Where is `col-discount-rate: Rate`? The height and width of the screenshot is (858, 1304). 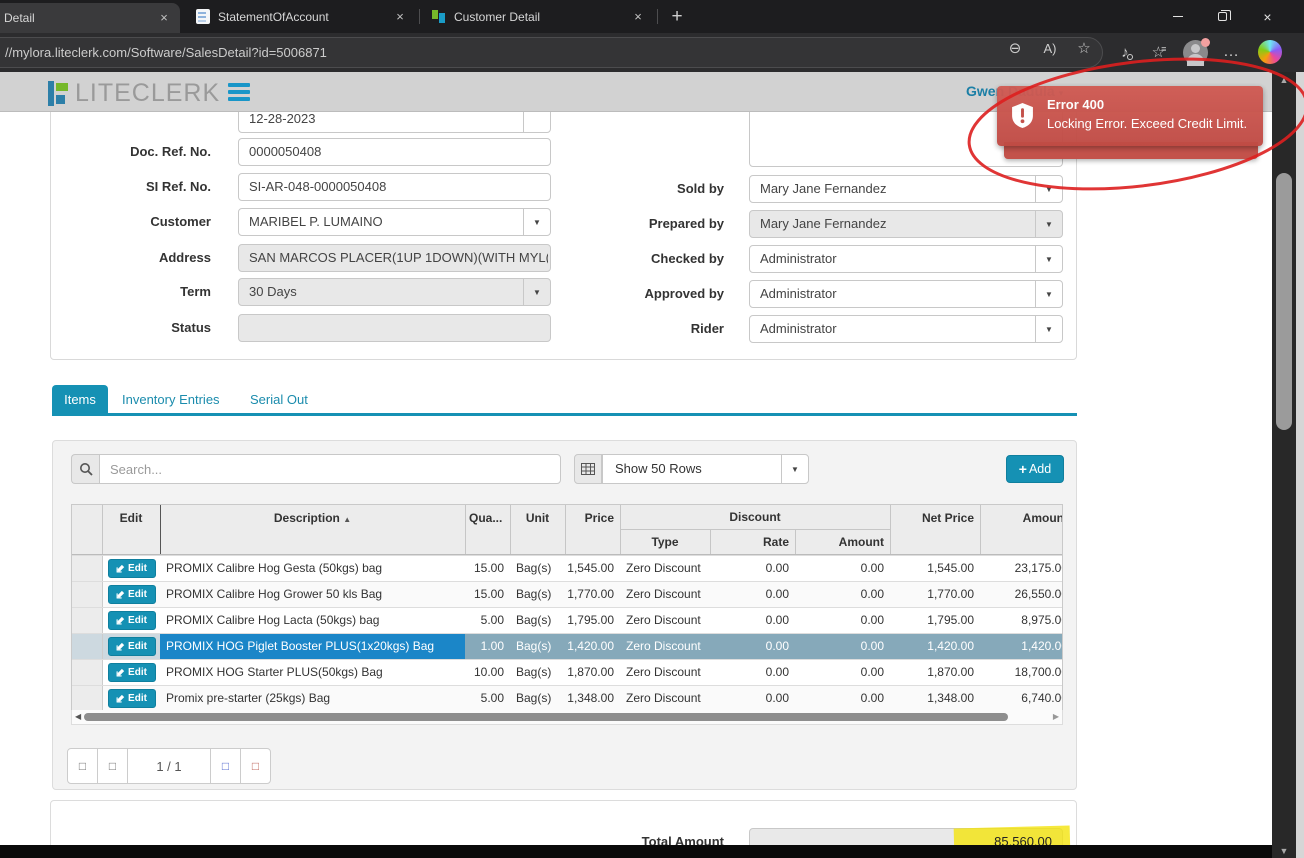 col-discount-rate: Rate is located at coordinates (775, 542).